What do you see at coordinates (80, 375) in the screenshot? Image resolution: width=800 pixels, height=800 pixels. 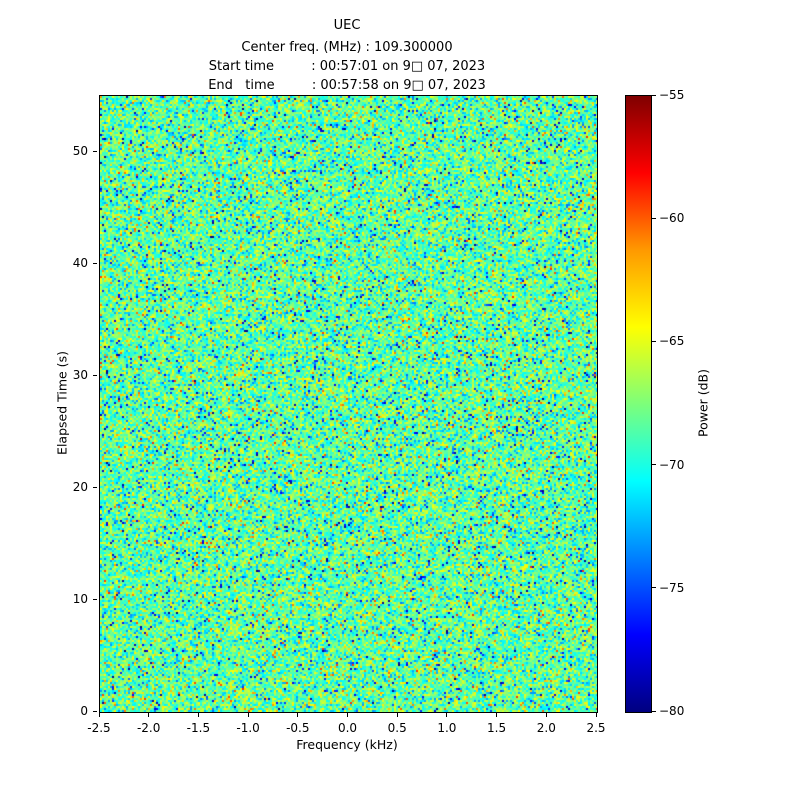 I see `y-tick-label: 30` at bounding box center [80, 375].